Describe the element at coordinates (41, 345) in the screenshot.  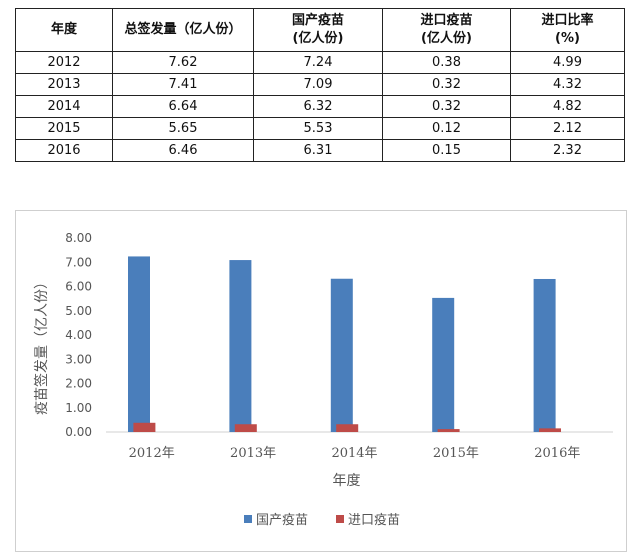
I see `y-axis-title: 疫苗签发量（亿人份）` at that location.